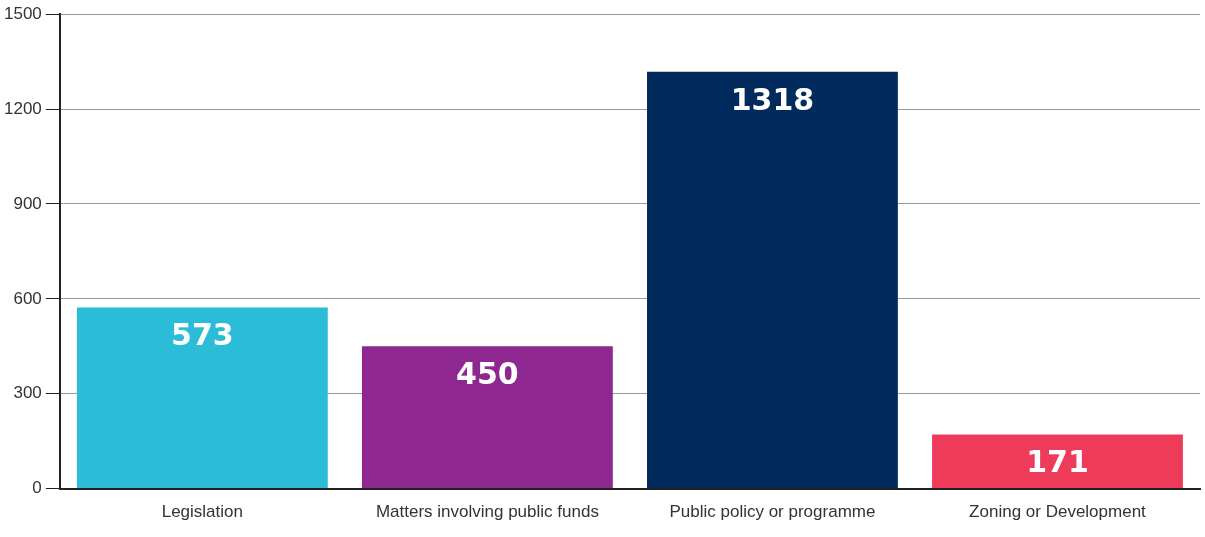 The width and height of the screenshot is (1205, 537). What do you see at coordinates (1058, 512) in the screenshot?
I see `x-tick-label: Zoning or Development` at bounding box center [1058, 512].